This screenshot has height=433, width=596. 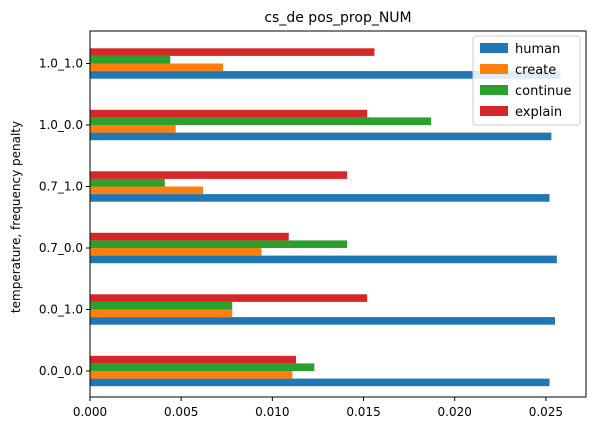 What do you see at coordinates (455, 412) in the screenshot?
I see `x-tick-label: 0.020` at bounding box center [455, 412].